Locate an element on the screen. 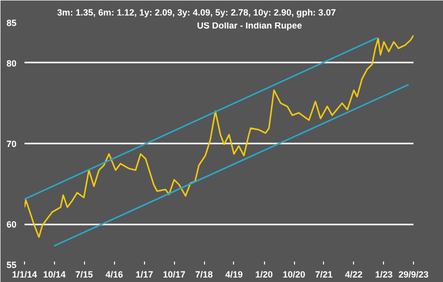 The width and height of the screenshot is (443, 282). x-tick-label: 7/18 is located at coordinates (204, 275).